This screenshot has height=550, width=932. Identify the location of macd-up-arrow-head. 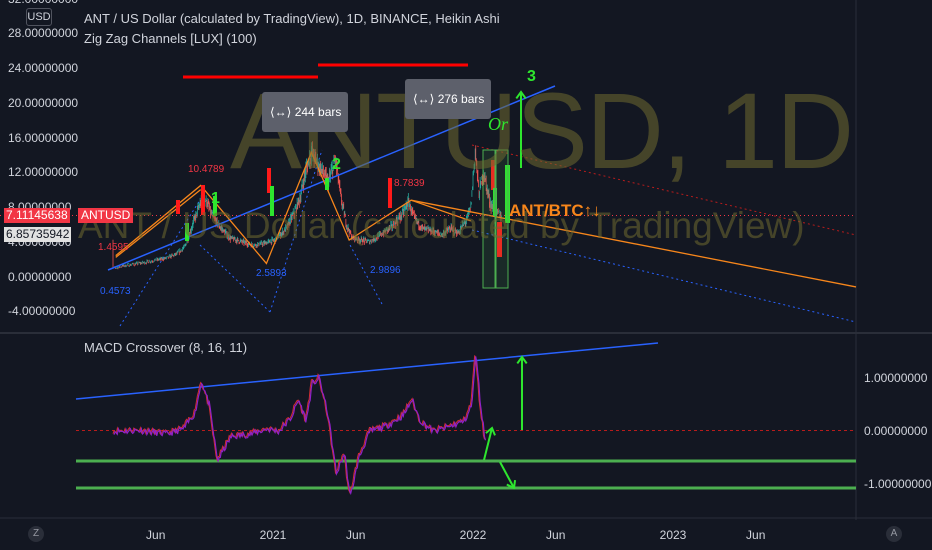
(522, 360).